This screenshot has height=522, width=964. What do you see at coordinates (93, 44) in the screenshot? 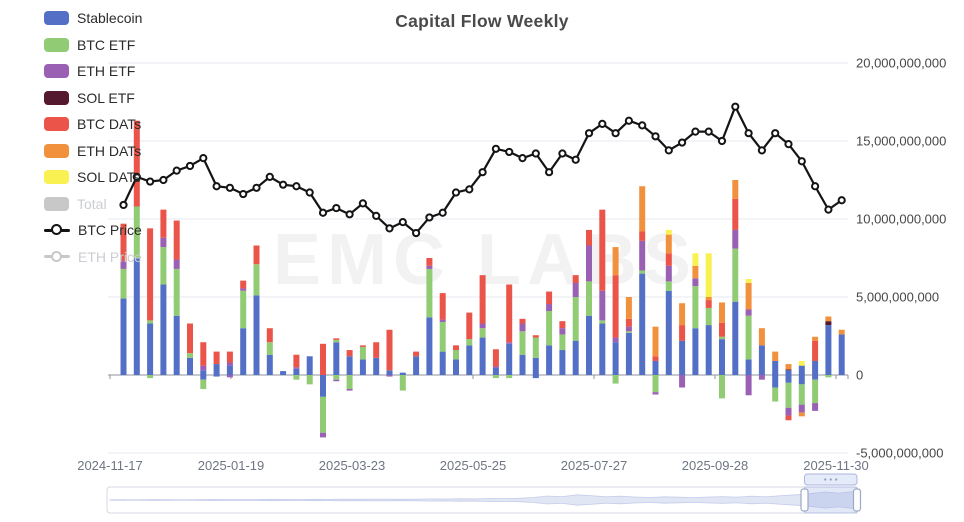
I see `legend-item-btc-etf: BTC ETF` at bounding box center [93, 44].